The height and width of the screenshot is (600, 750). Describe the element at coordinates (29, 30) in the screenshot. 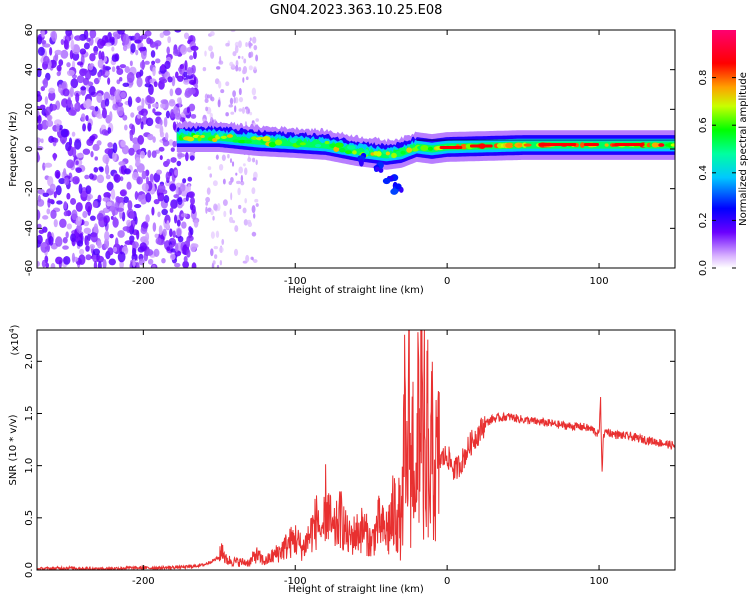

I see `y-tick-label: 60` at that location.